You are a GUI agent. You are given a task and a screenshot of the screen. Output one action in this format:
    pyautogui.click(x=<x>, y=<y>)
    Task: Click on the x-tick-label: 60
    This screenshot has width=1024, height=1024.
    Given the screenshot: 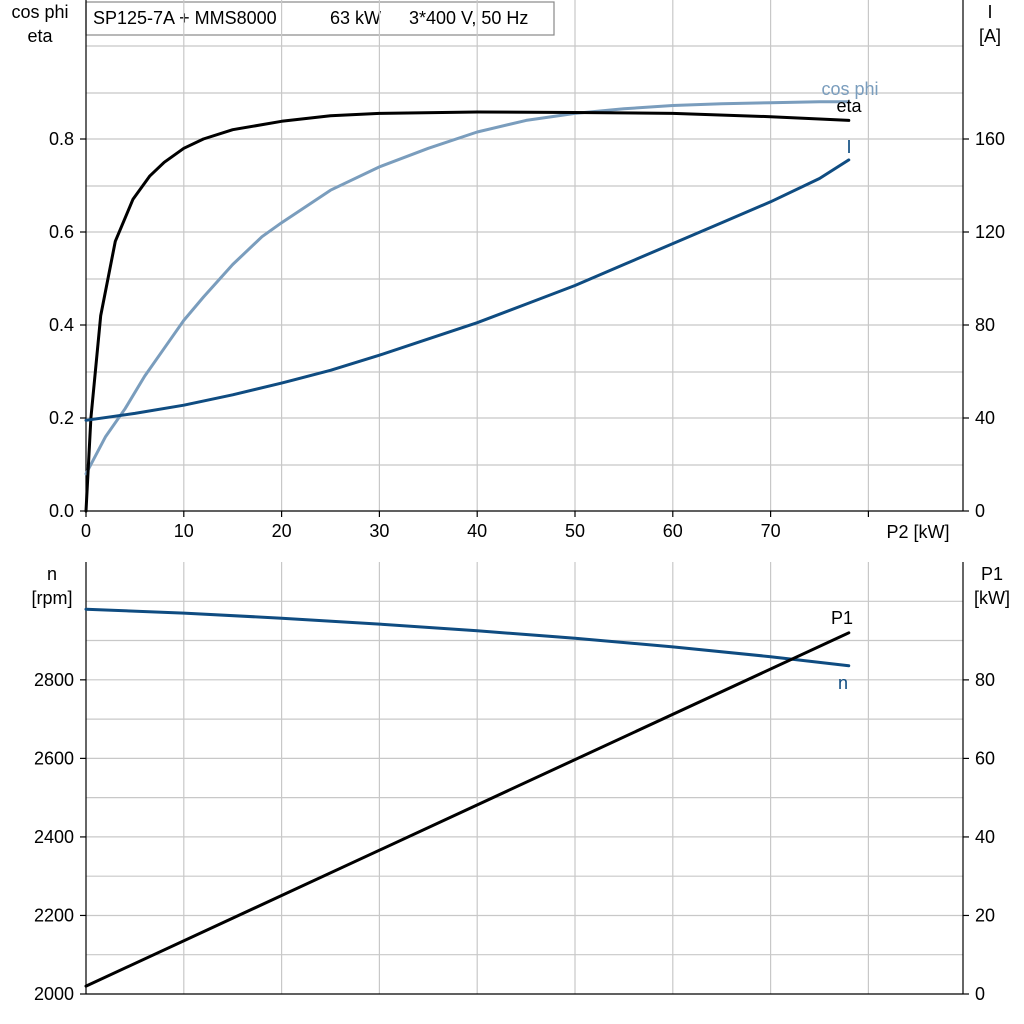 What is the action you would take?
    pyautogui.click(x=673, y=531)
    